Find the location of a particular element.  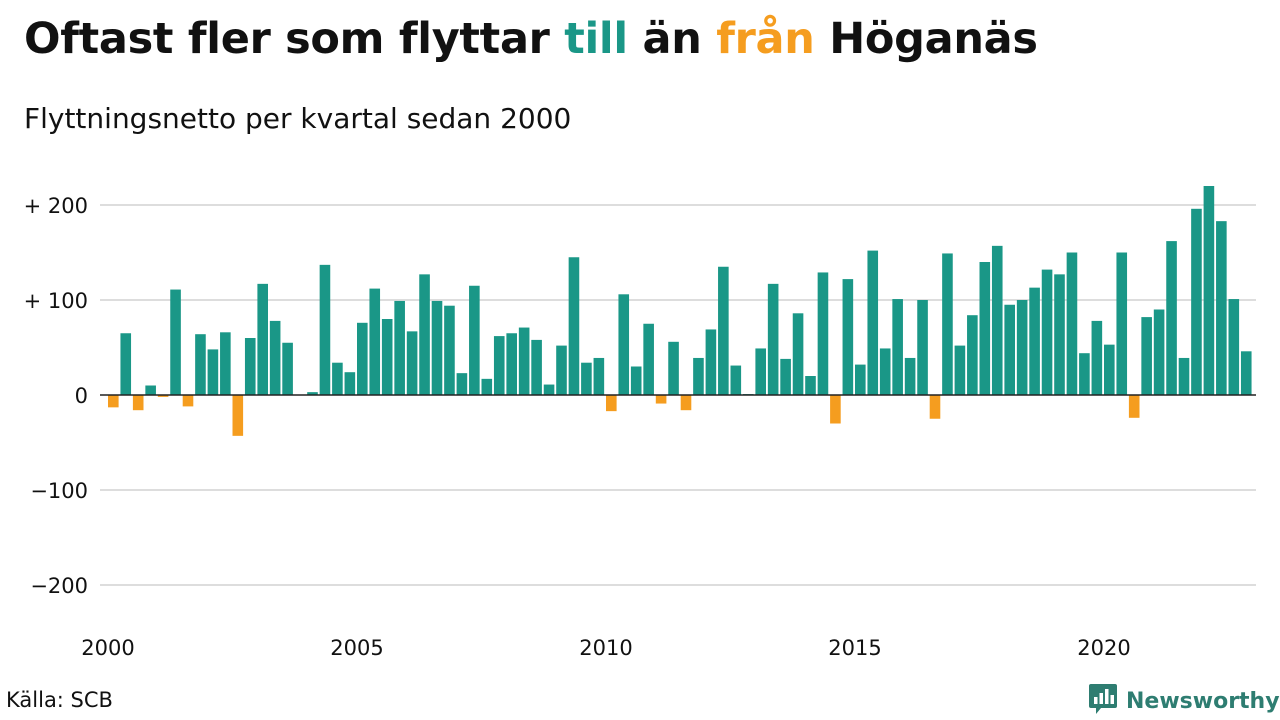

y-tick-label: −100 is located at coordinates (59, 491).